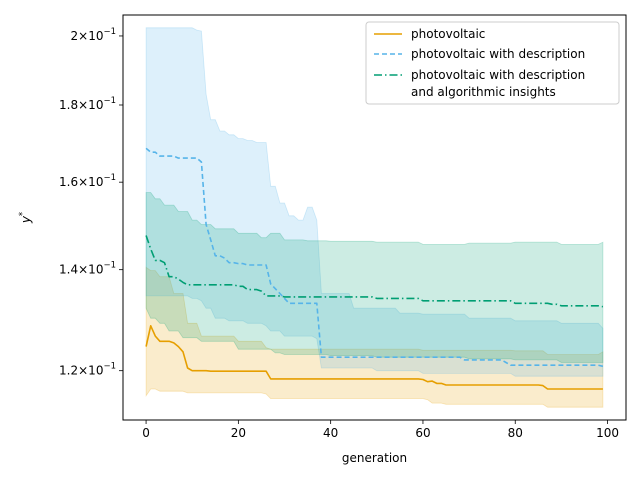 The height and width of the screenshot is (484, 640). I want to click on legend-label-1: photovoltaic, so click(448, 34).